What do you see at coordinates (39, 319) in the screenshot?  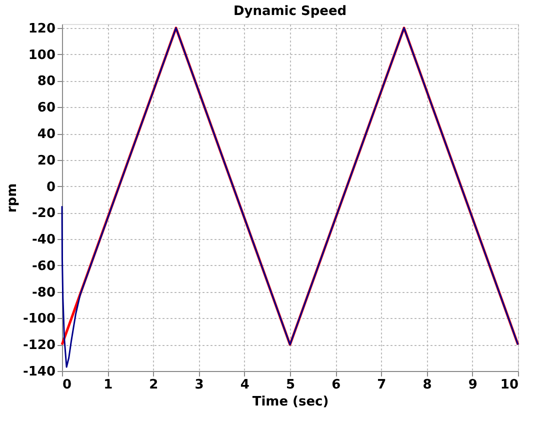 I see `y-tick-label: -100` at bounding box center [39, 319].